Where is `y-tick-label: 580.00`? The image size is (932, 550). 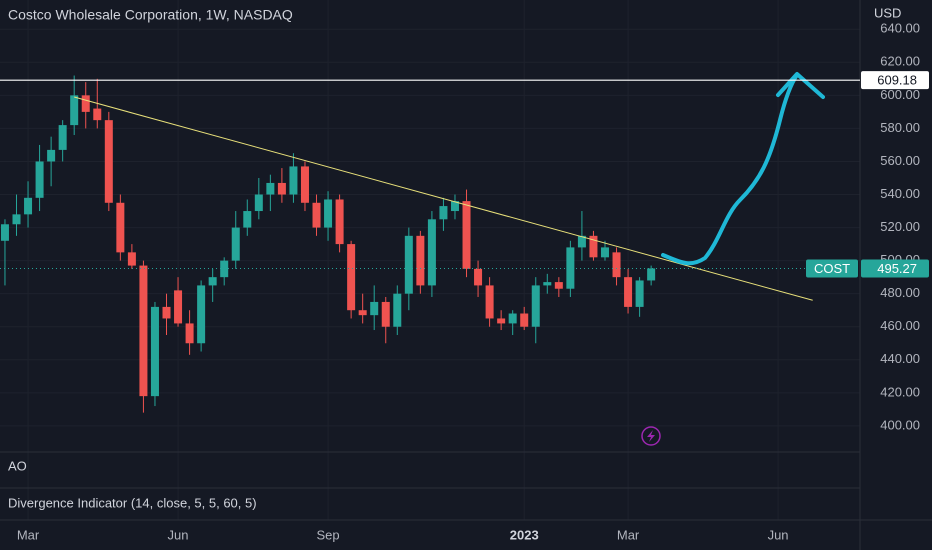 y-tick-label: 580.00 is located at coordinates (900, 127).